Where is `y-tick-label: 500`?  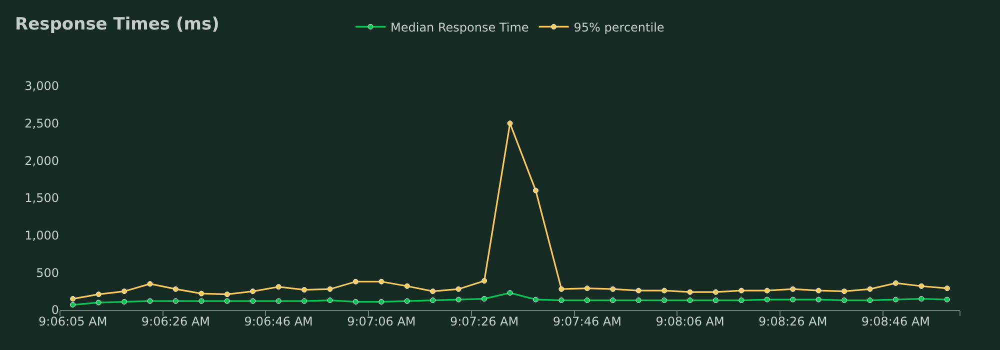 y-tick-label: 500 is located at coordinates (47, 273).